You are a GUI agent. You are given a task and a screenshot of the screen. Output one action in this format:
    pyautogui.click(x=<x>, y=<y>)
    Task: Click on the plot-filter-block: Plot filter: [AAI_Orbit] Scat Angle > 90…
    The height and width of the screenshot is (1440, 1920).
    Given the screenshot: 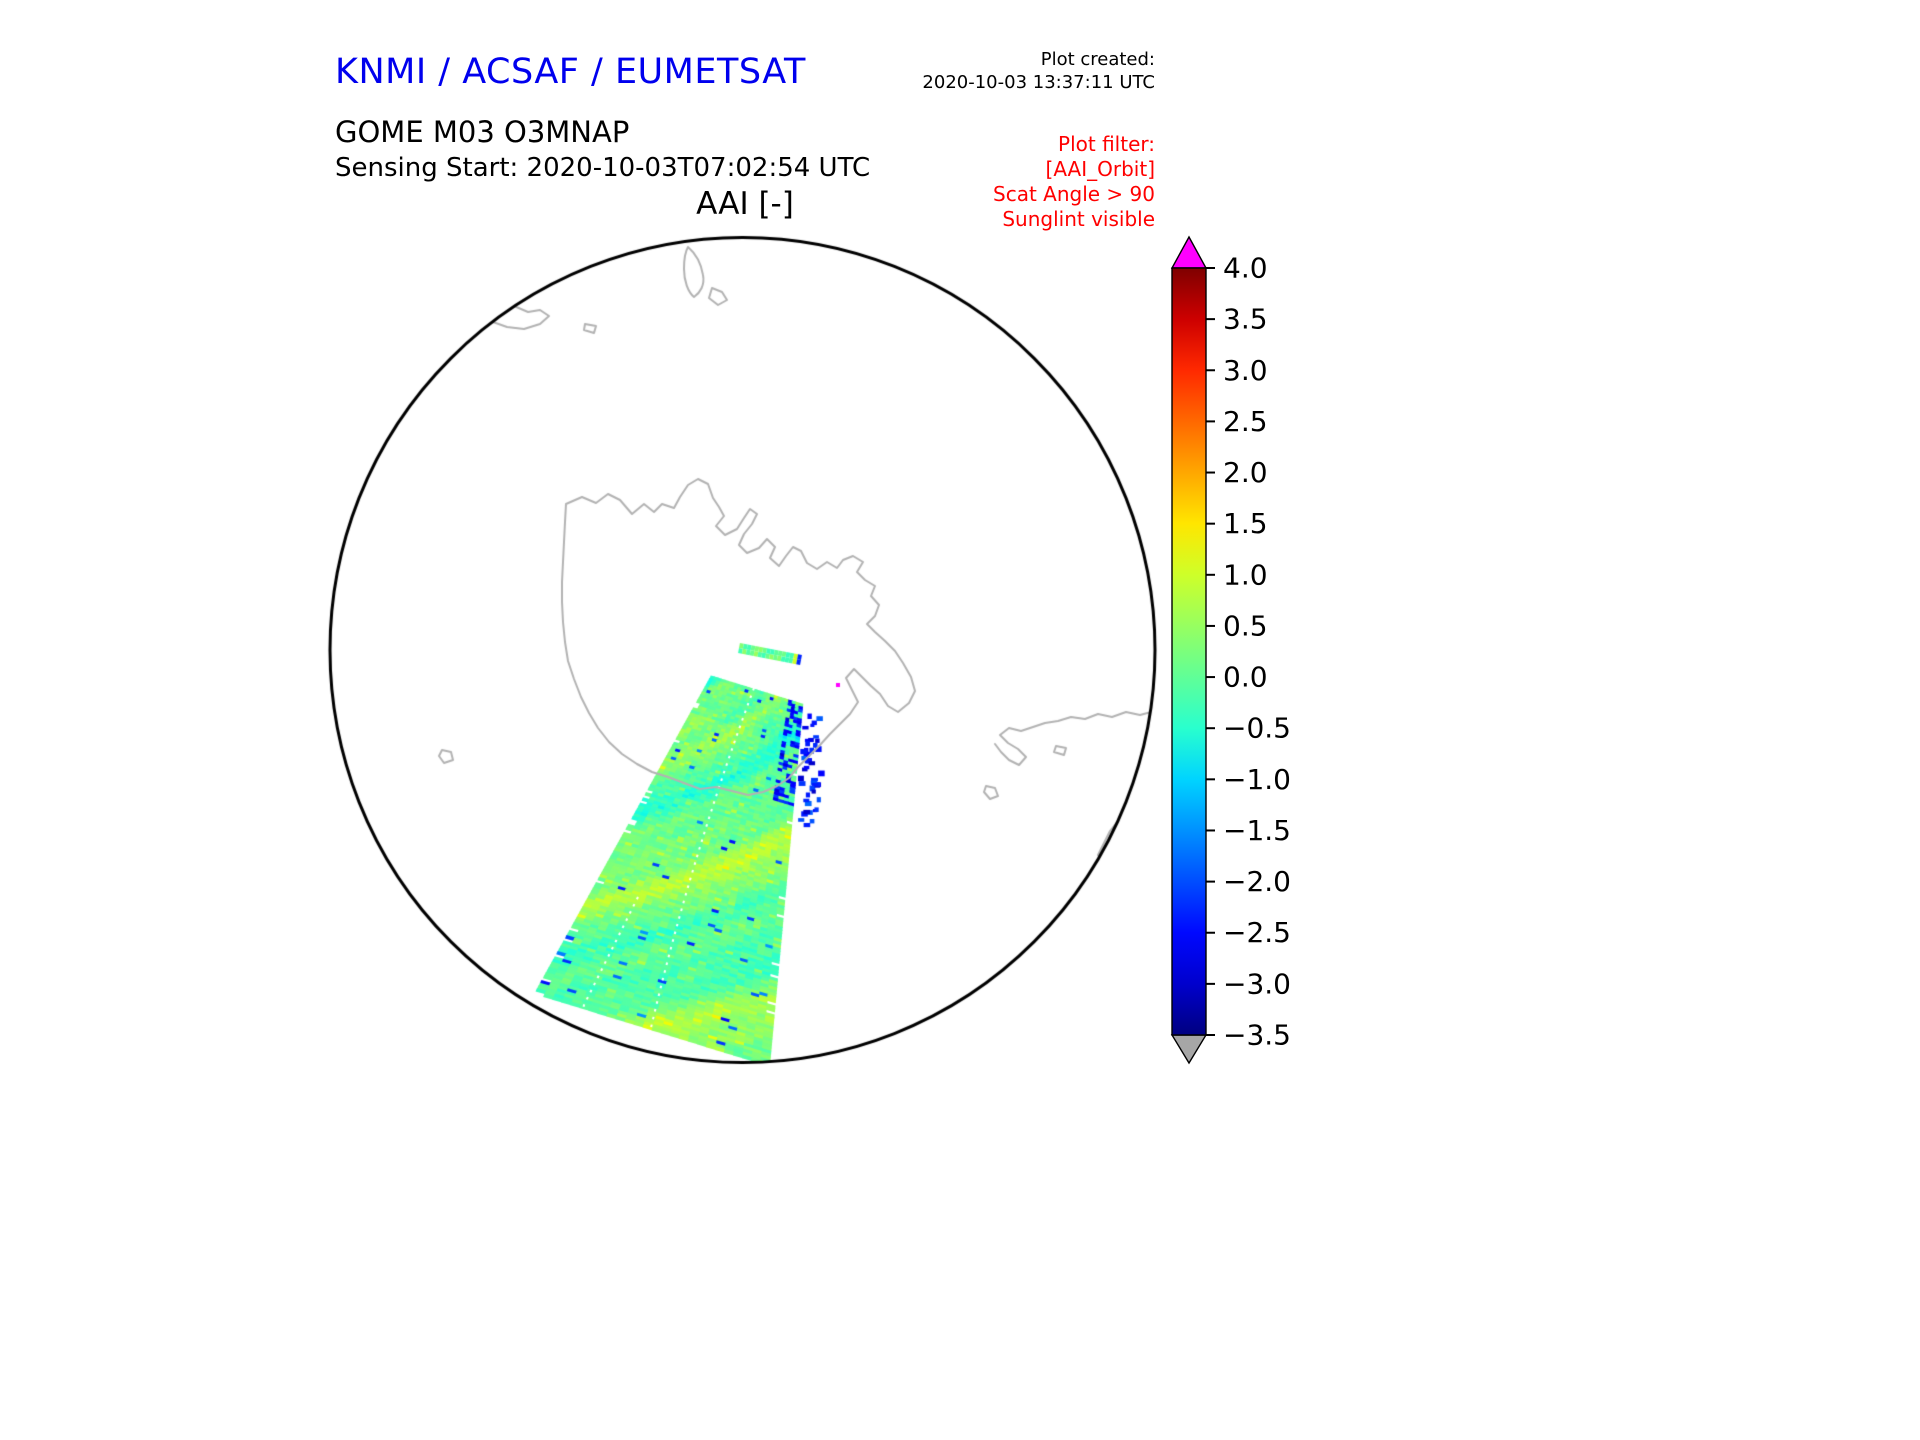 What is the action you would take?
    pyautogui.click(x=1074, y=182)
    